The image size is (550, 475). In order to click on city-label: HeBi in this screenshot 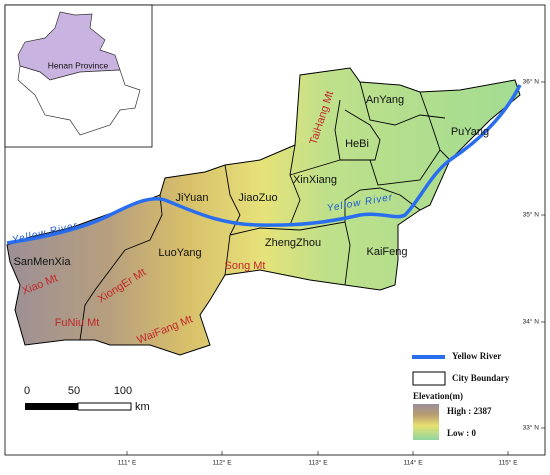, I will do `click(357, 144)`.